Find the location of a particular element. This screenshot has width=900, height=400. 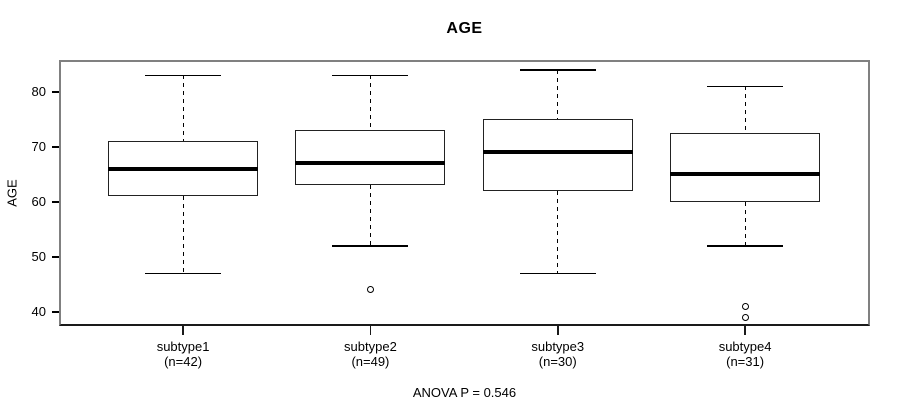

anova-p-label: ANOVA P = 0.546 is located at coordinates (464, 392).